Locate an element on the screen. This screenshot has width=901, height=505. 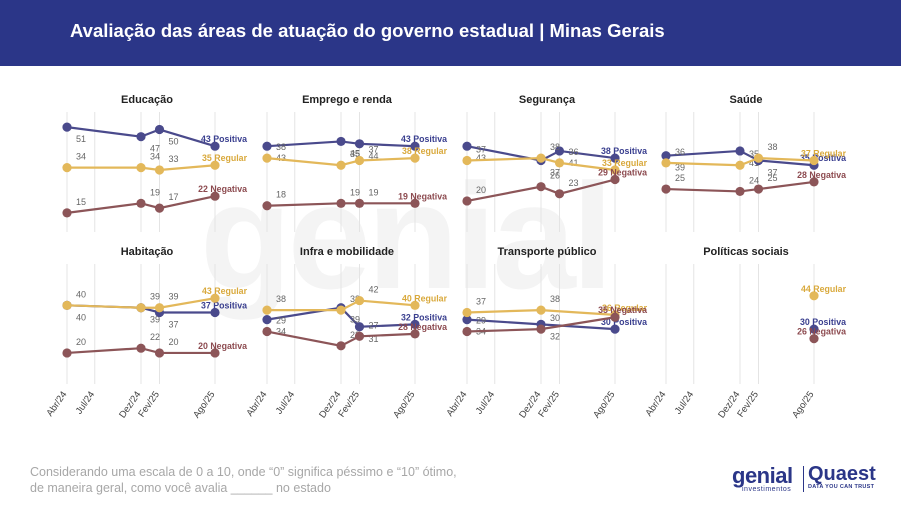
data-label: 17 is located at coordinates (173, 197).